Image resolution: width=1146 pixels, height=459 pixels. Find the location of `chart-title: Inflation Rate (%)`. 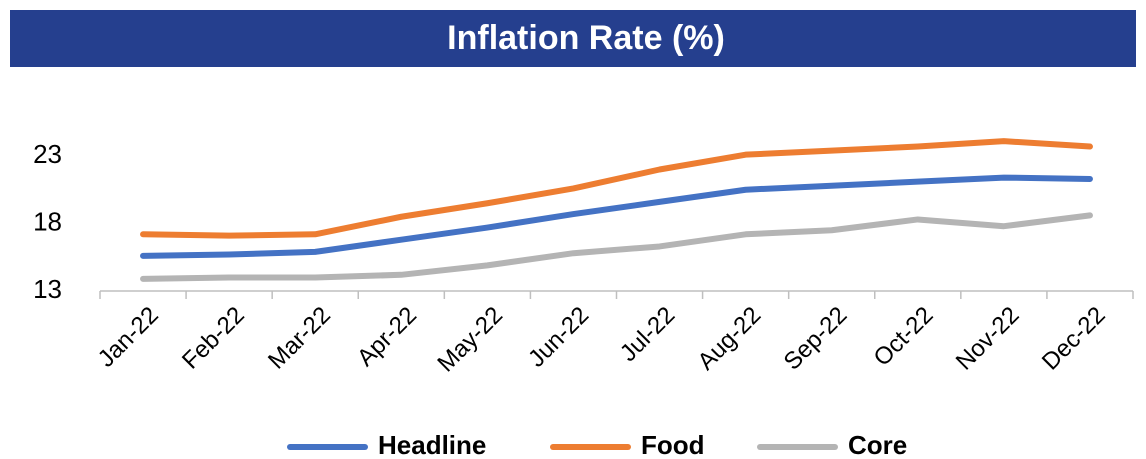

chart-title: Inflation Rate (%) is located at coordinates (586, 38).